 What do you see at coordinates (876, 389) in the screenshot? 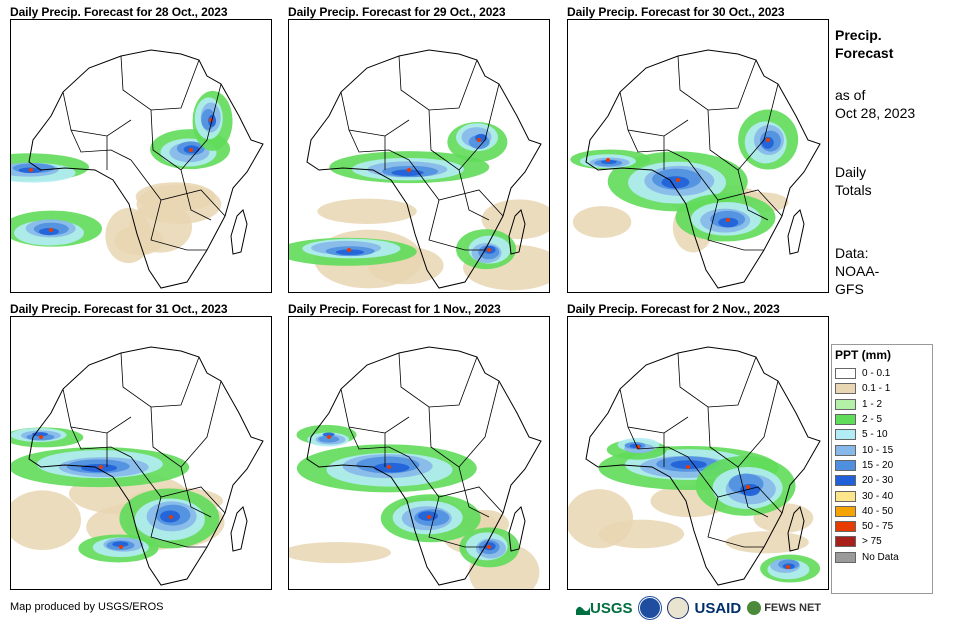
I see `legend-label: 0.1 - 1` at bounding box center [876, 389].